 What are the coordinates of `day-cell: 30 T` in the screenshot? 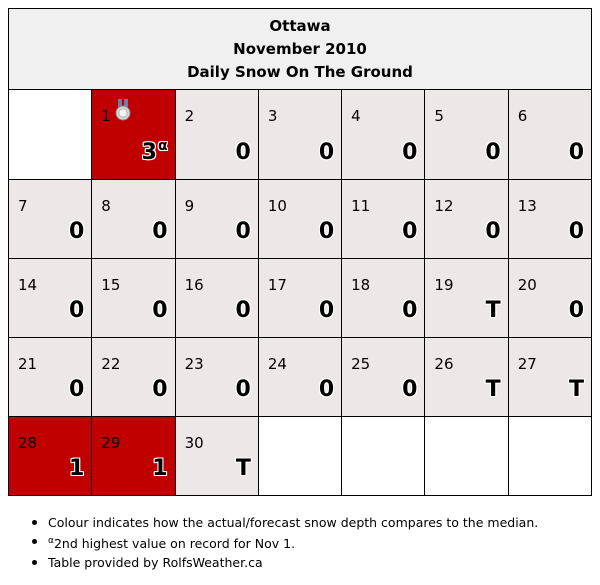 It's located at (216, 456).